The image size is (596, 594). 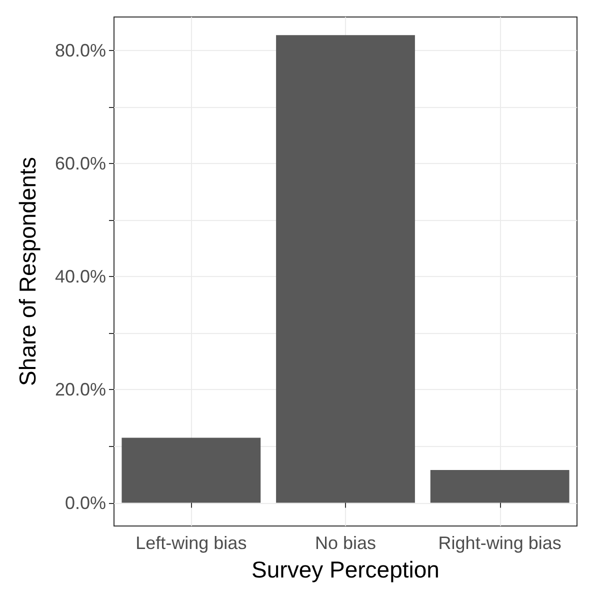 What do you see at coordinates (80, 50) in the screenshot?
I see `y-tick-label: 80.0%` at bounding box center [80, 50].